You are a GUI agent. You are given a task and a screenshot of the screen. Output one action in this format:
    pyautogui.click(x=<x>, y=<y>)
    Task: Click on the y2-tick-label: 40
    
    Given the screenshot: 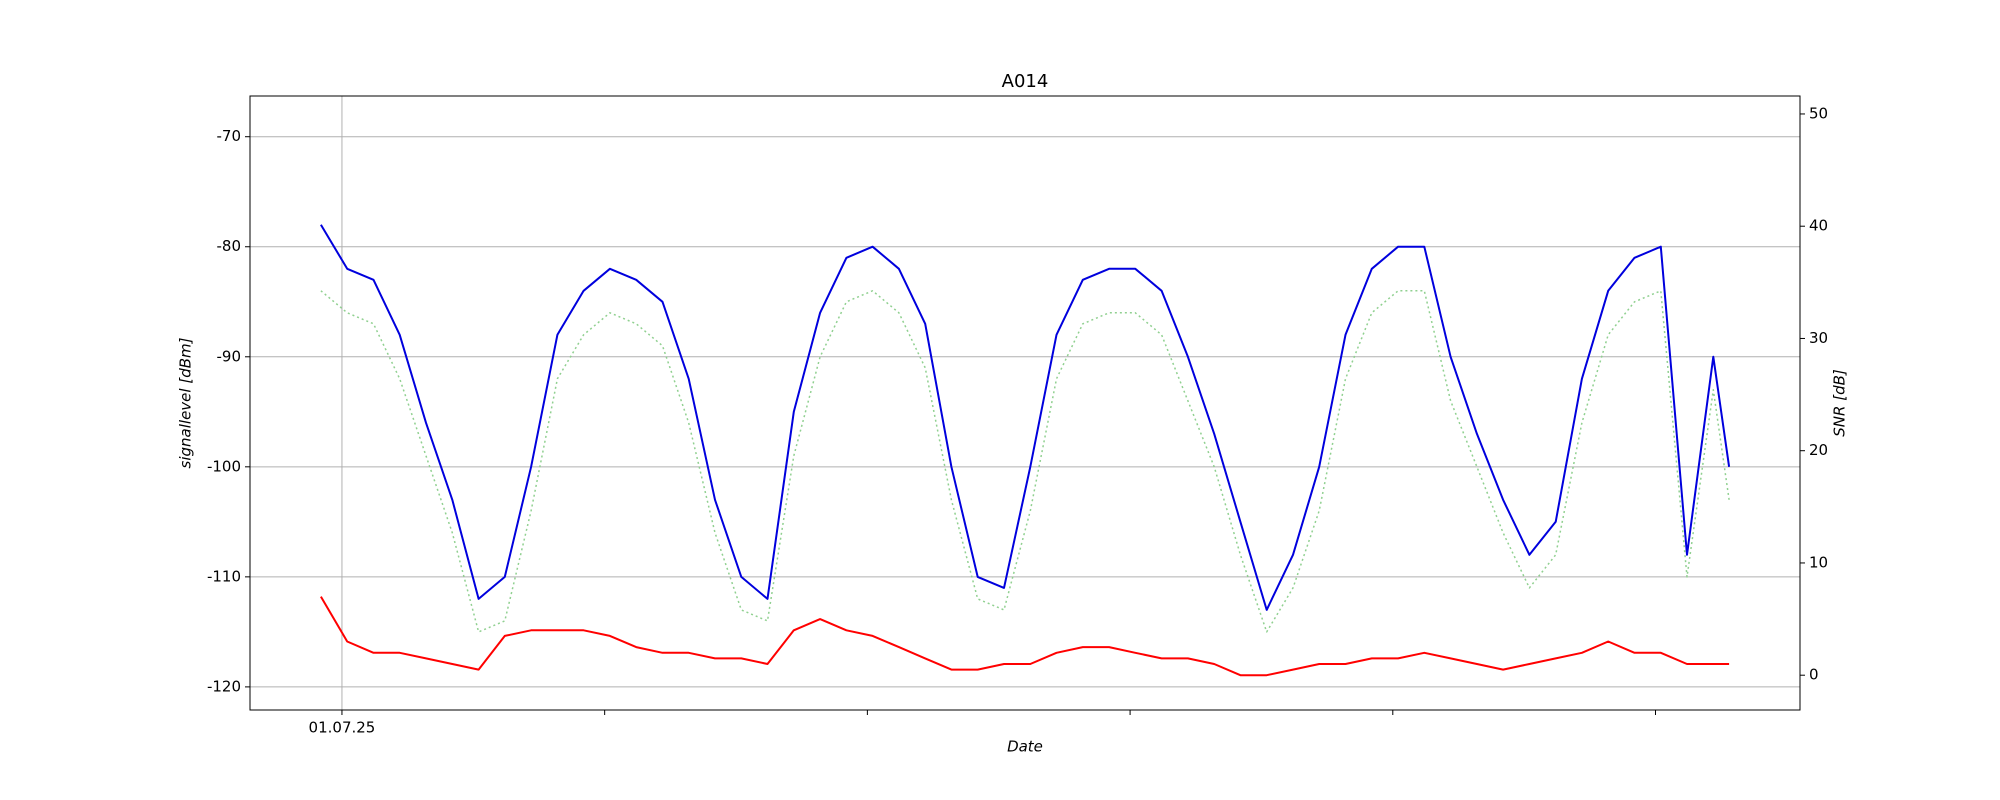 What is the action you would take?
    pyautogui.click(x=1818, y=226)
    